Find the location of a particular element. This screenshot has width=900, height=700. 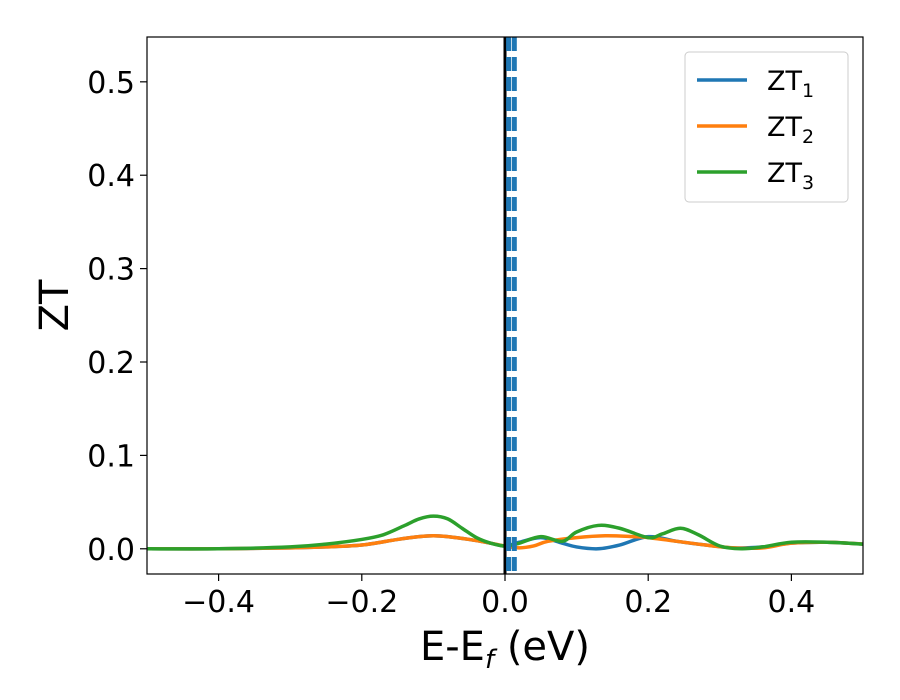

y-axis-label: ZT is located at coordinates (55, 305).